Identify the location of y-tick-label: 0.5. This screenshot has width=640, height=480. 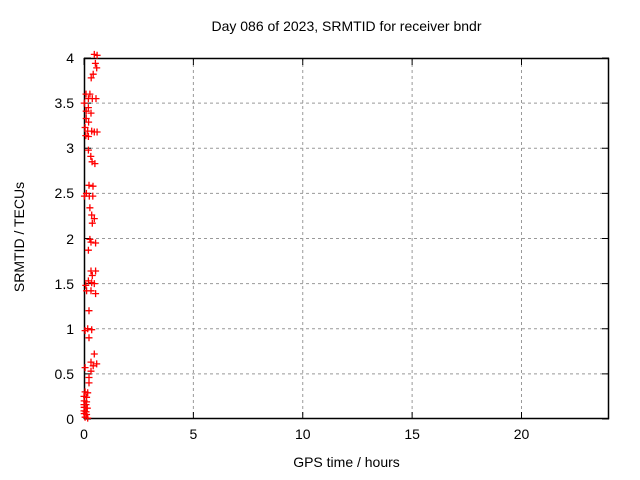
(64, 373).